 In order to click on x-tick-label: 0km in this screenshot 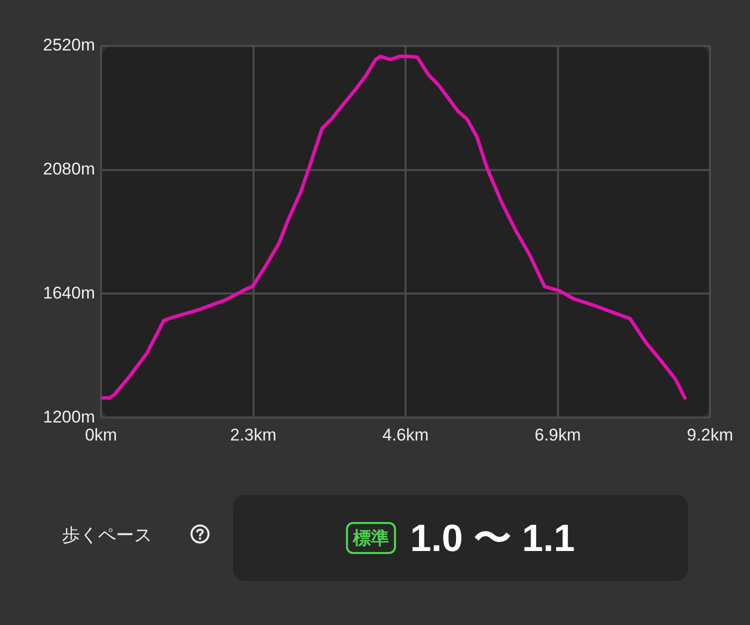, I will do `click(101, 434)`.